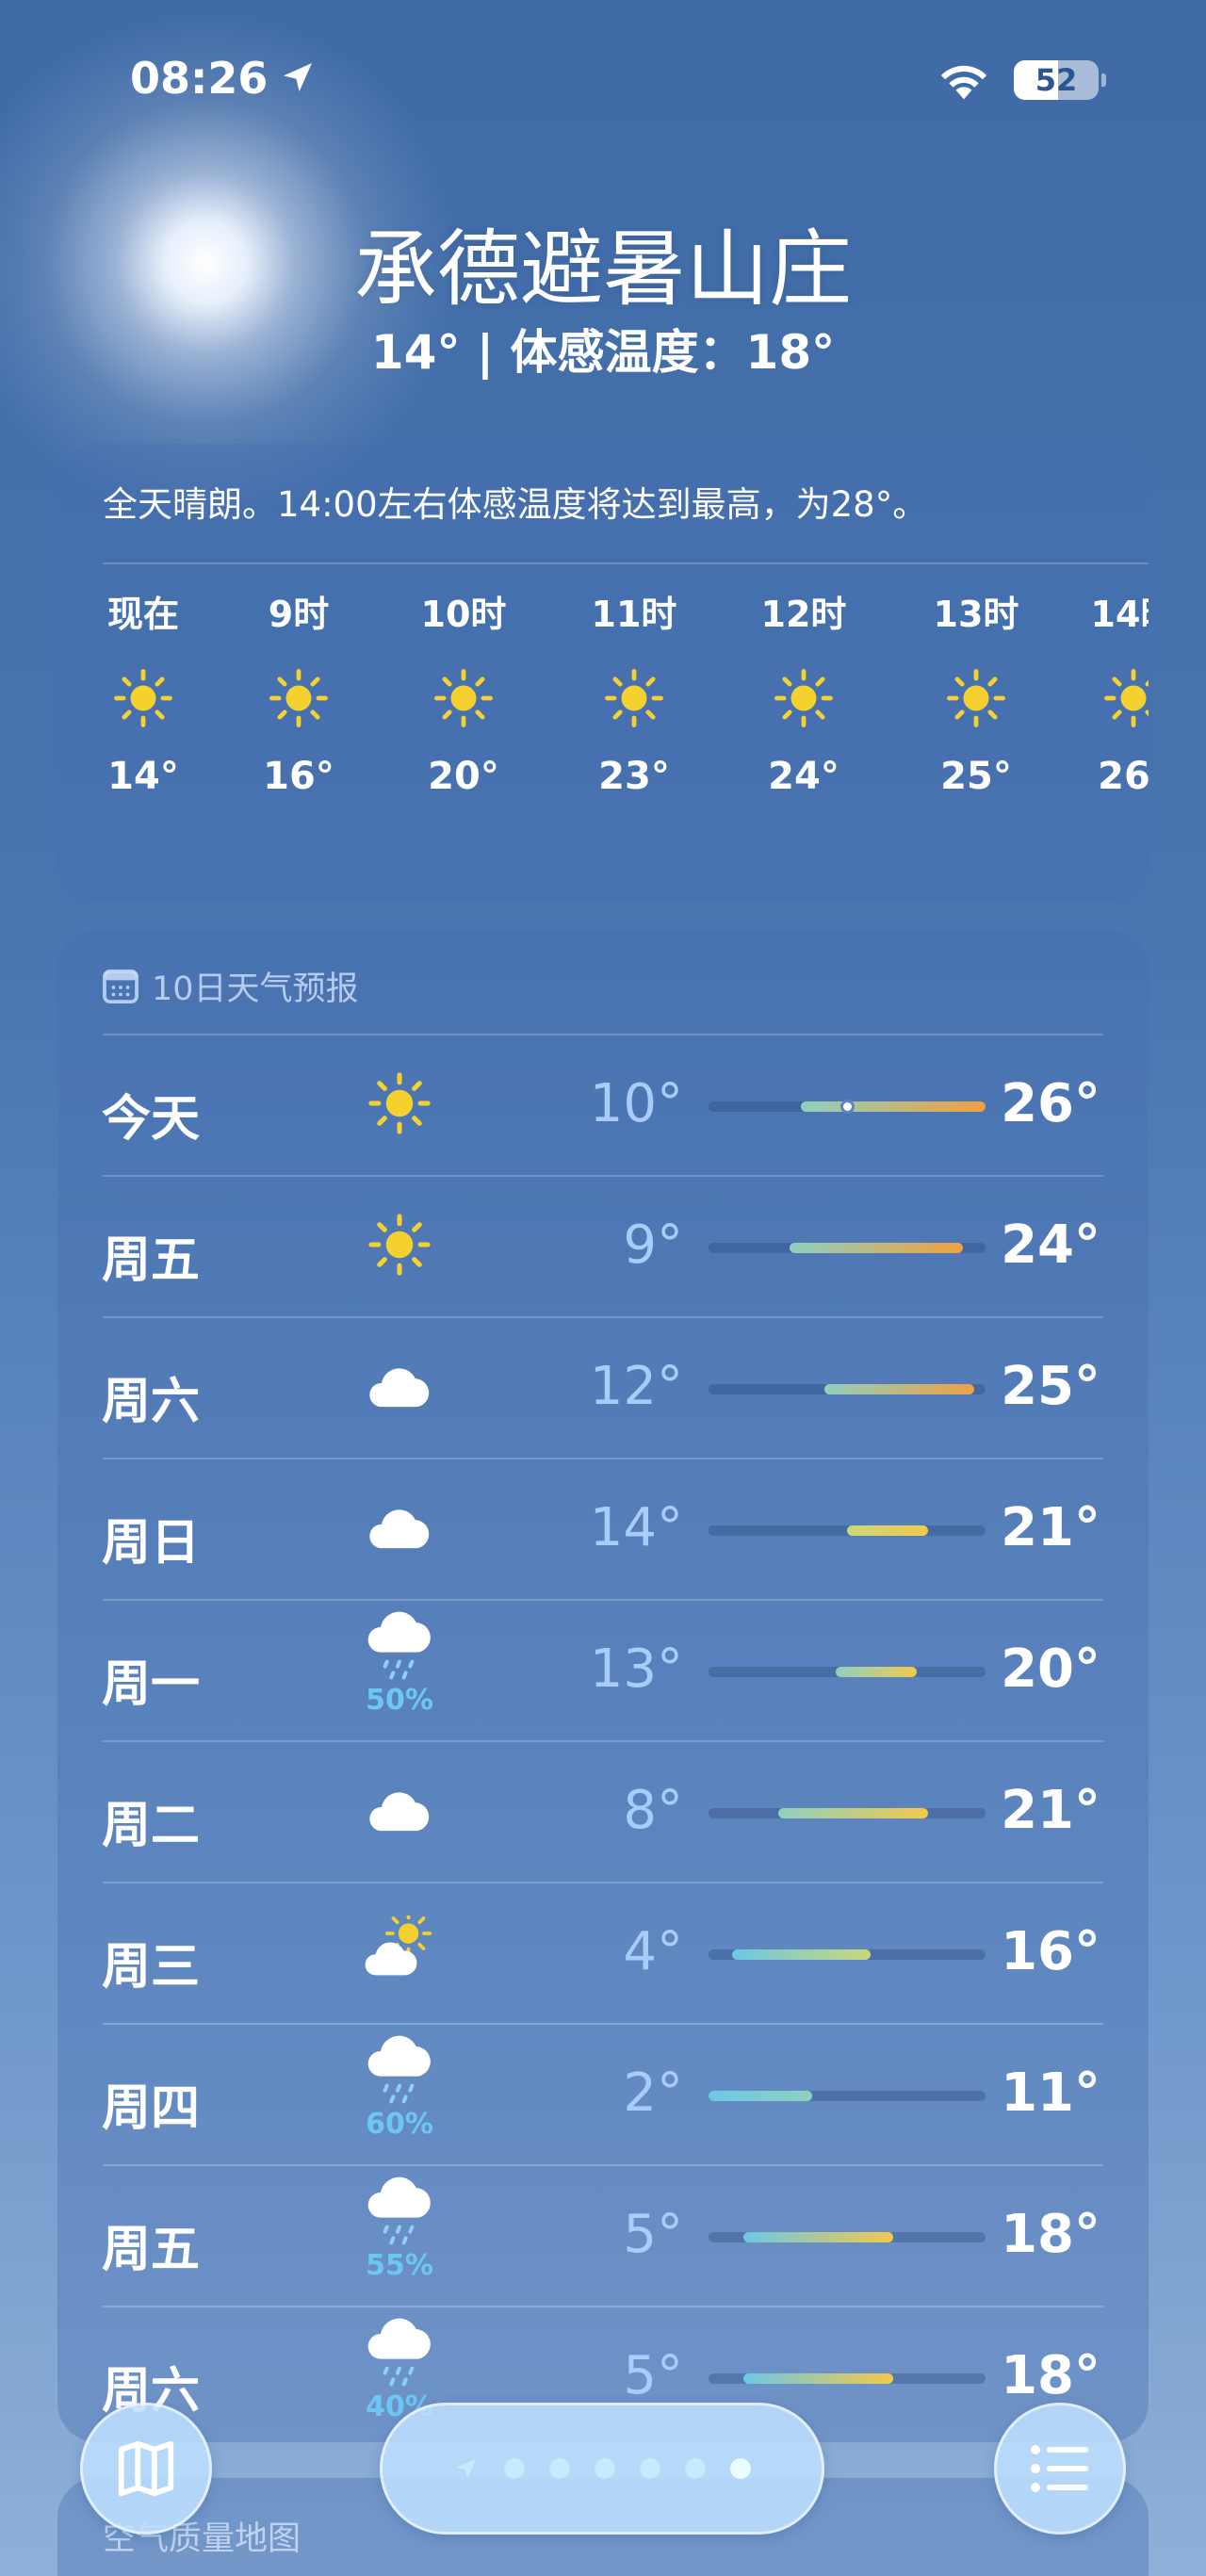 The image size is (1206, 2576). I want to click on hour-temp: 26°, so click(1123, 776).